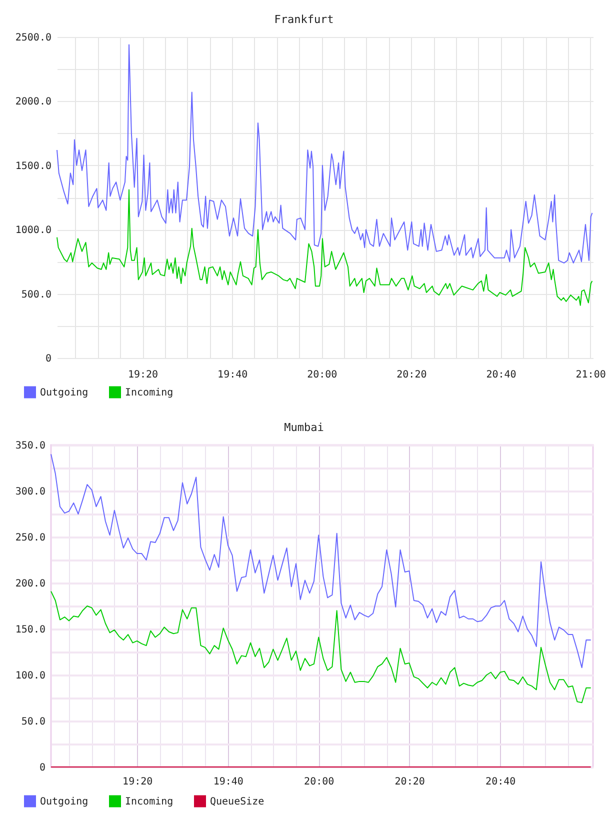 This screenshot has width=608, height=816. Describe the element at coordinates (591, 375) in the screenshot. I see `x-tick-label: 21:00` at that location.